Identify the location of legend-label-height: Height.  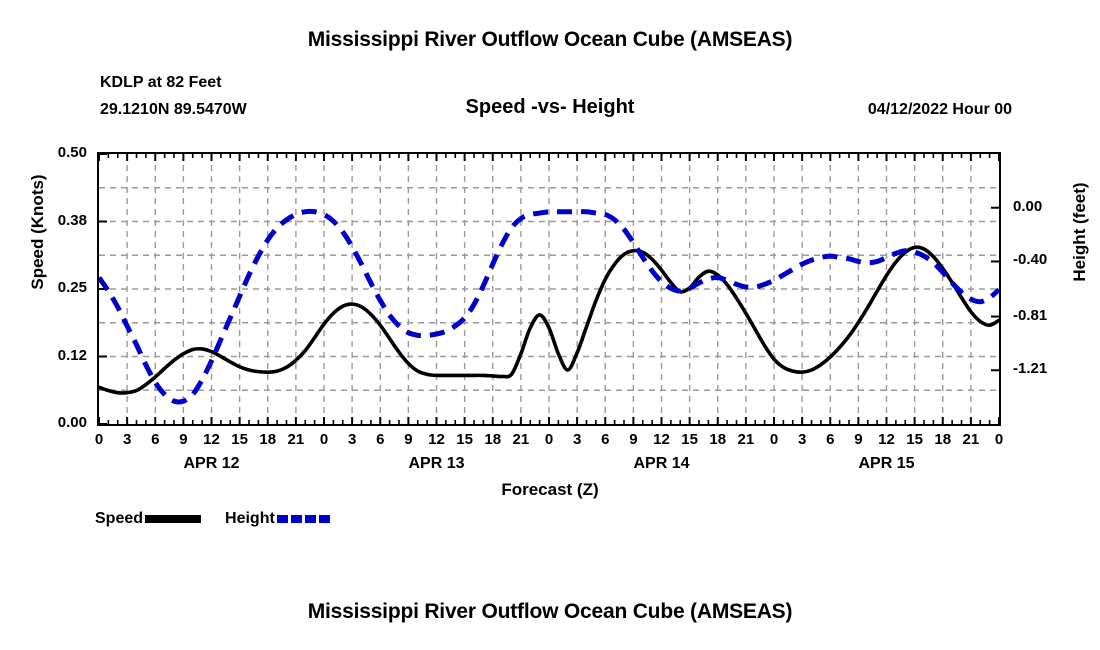
(250, 518).